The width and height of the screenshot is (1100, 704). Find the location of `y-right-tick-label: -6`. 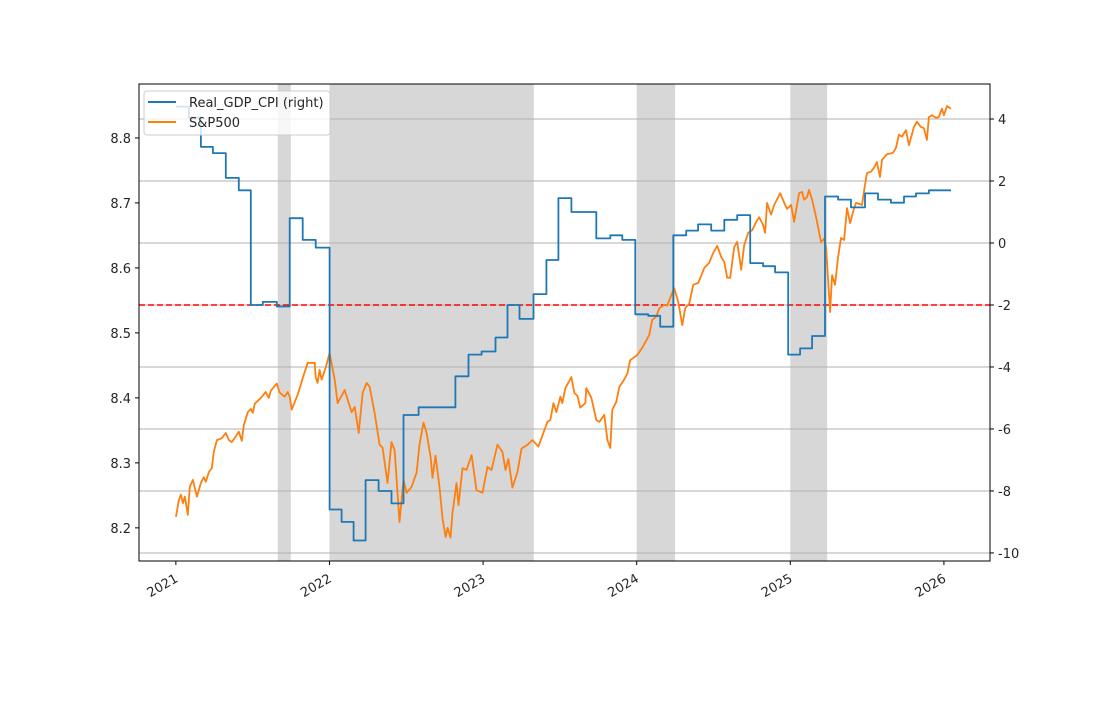

y-right-tick-label: -6 is located at coordinates (1004, 430).